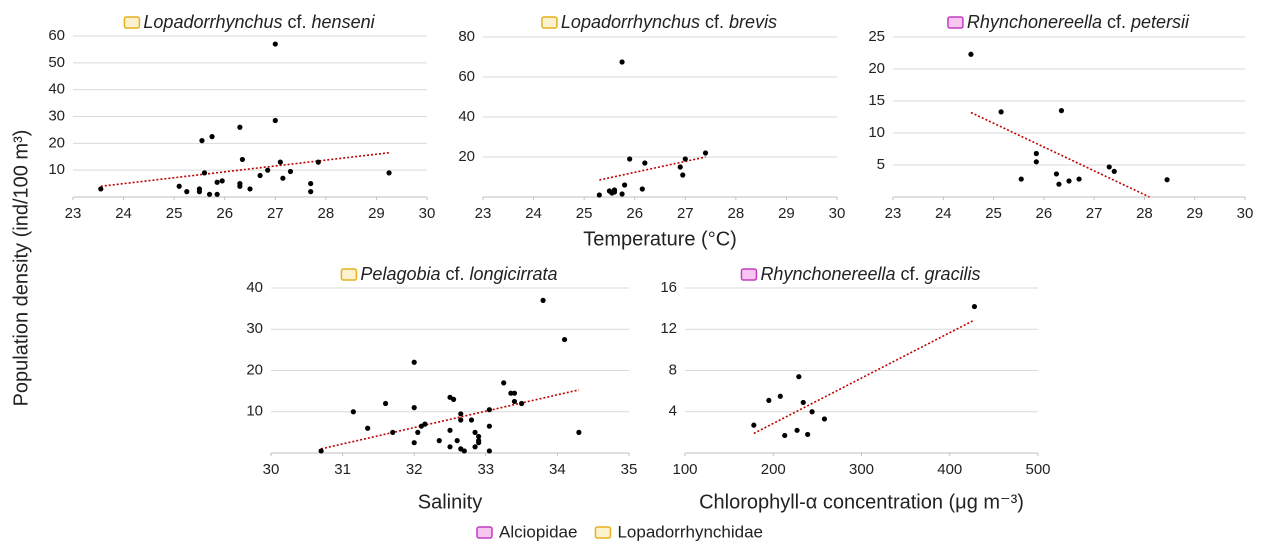 The width and height of the screenshot is (1263, 544). Describe the element at coordinates (485, 469) in the screenshot. I see `x-tick-label: 33` at that location.